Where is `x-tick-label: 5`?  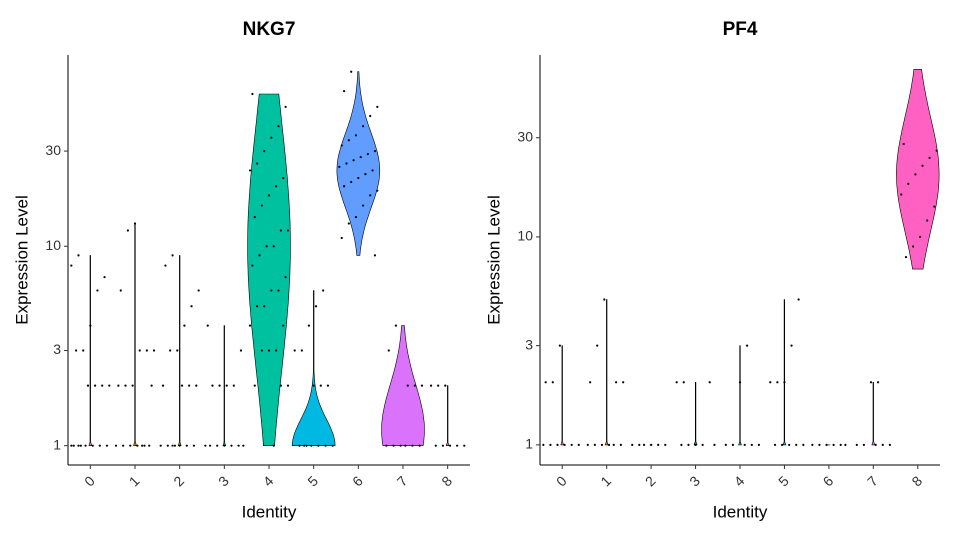
x-tick-label: 5 is located at coordinates (312, 481).